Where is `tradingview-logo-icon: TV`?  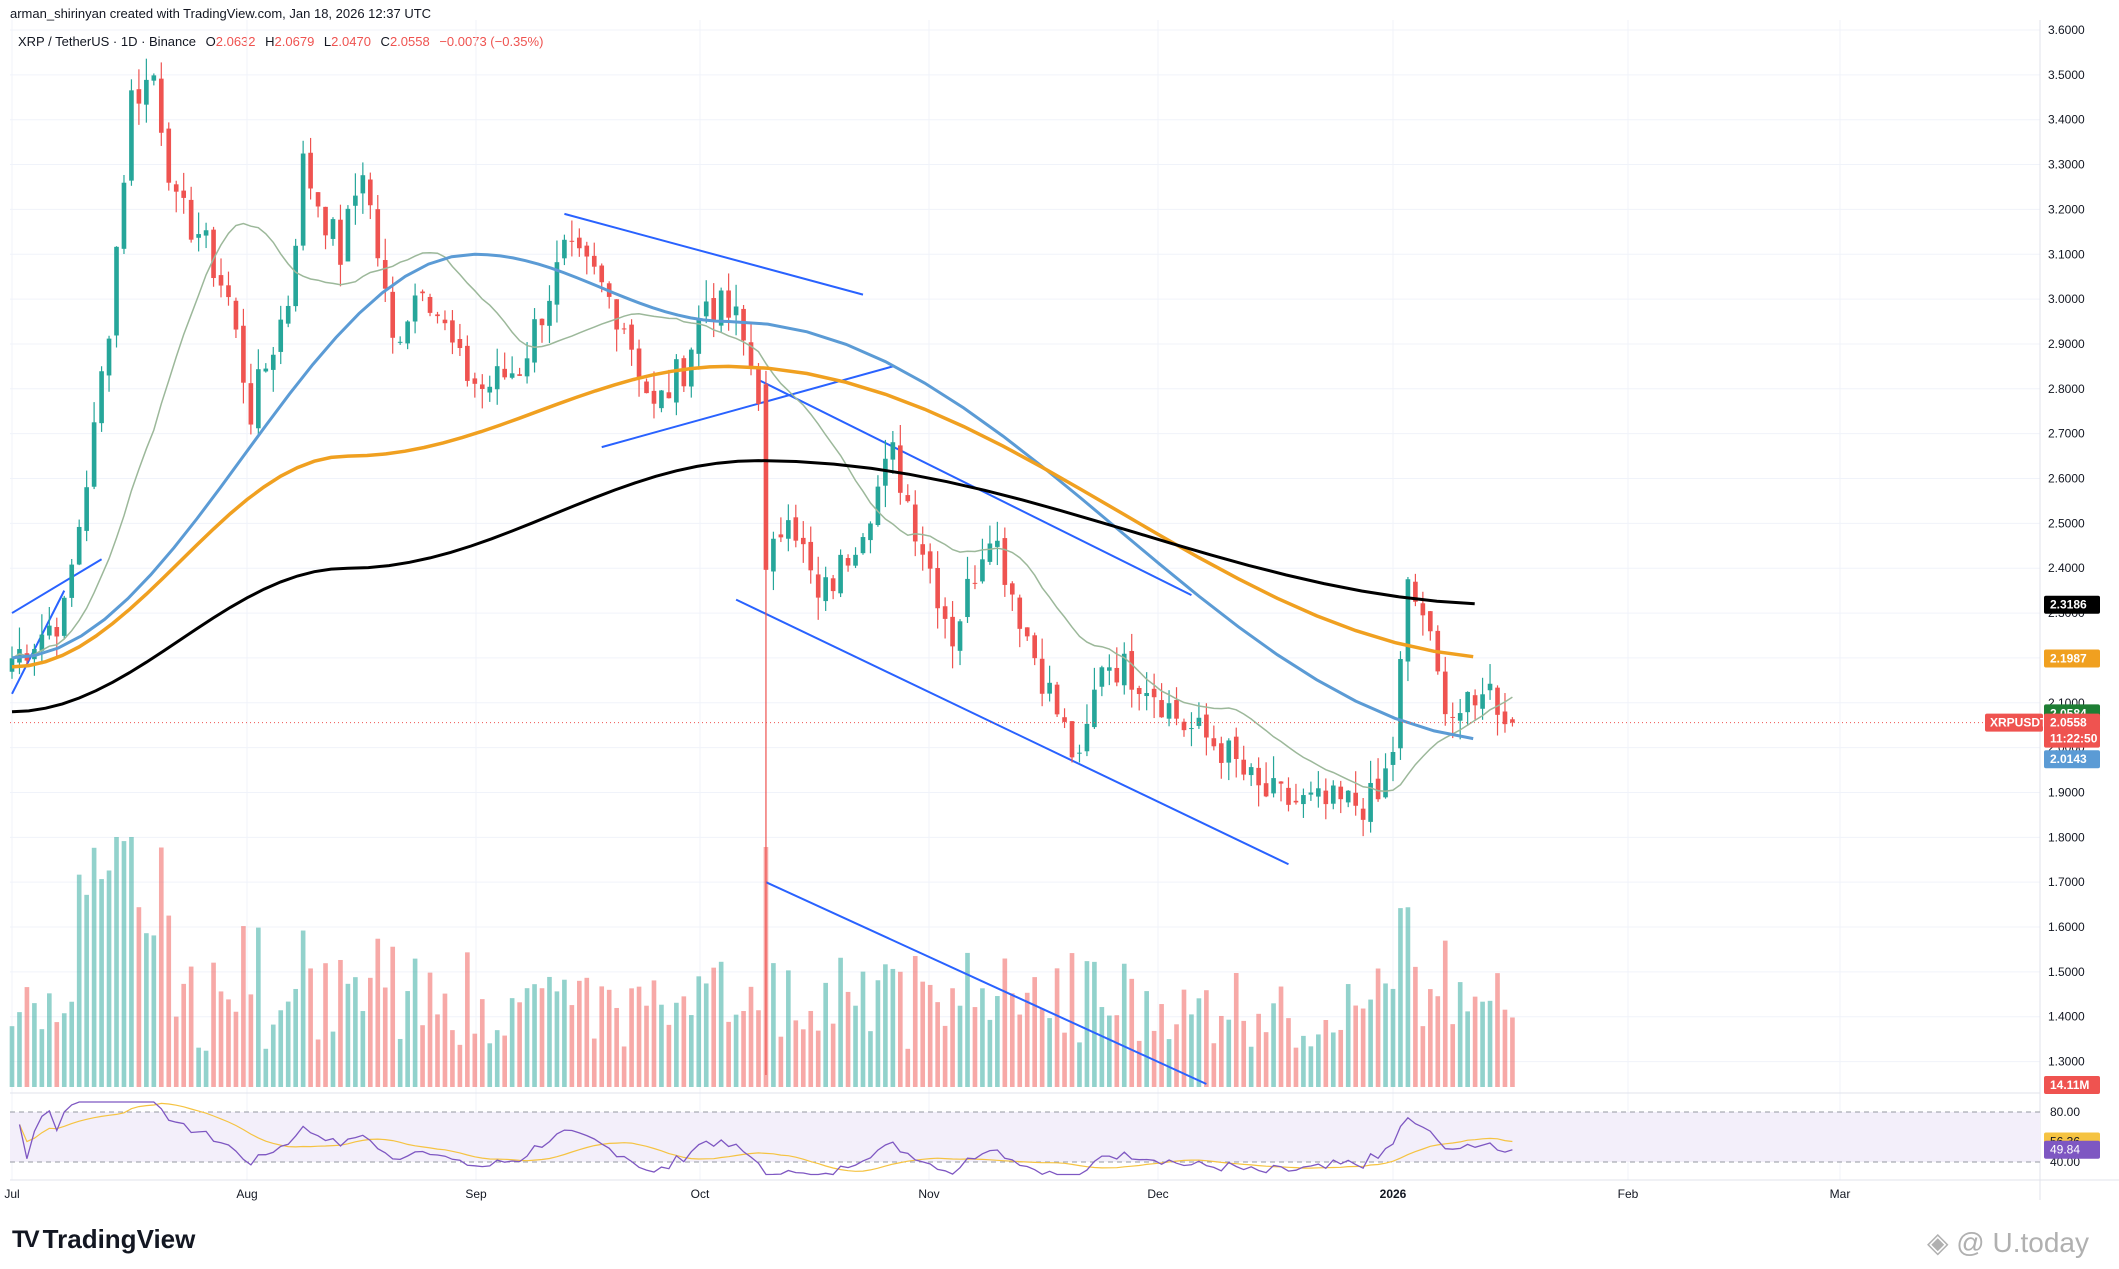 tradingview-logo-icon: TV is located at coordinates (26, 1239).